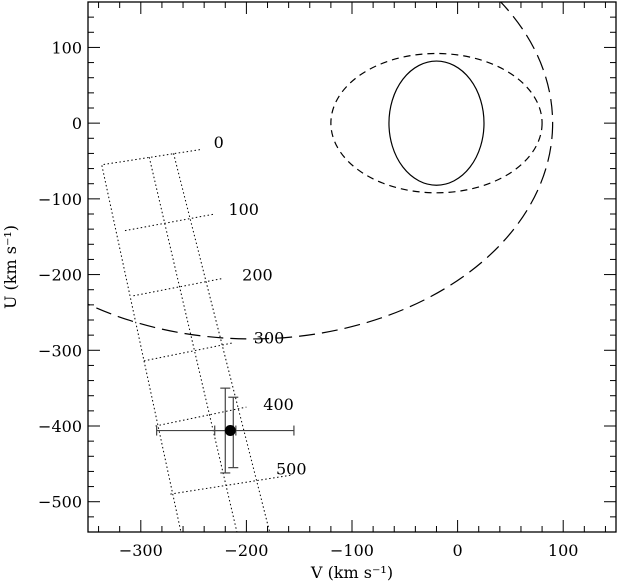 Image resolution: width=620 pixels, height=584 pixels. I want to click on dotted-grid-label: 200, so click(257, 275).